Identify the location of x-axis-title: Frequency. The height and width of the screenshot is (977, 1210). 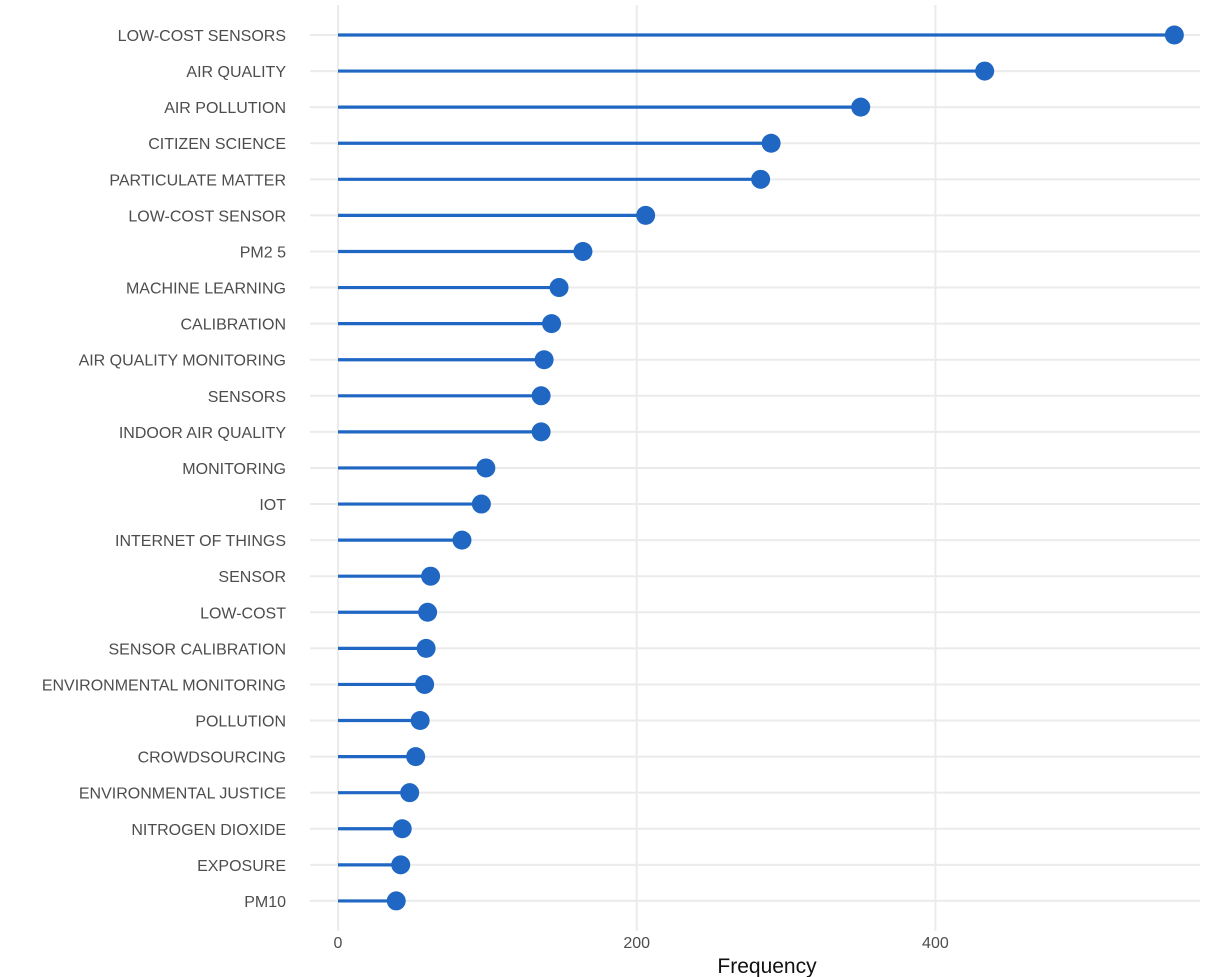
(767, 966).